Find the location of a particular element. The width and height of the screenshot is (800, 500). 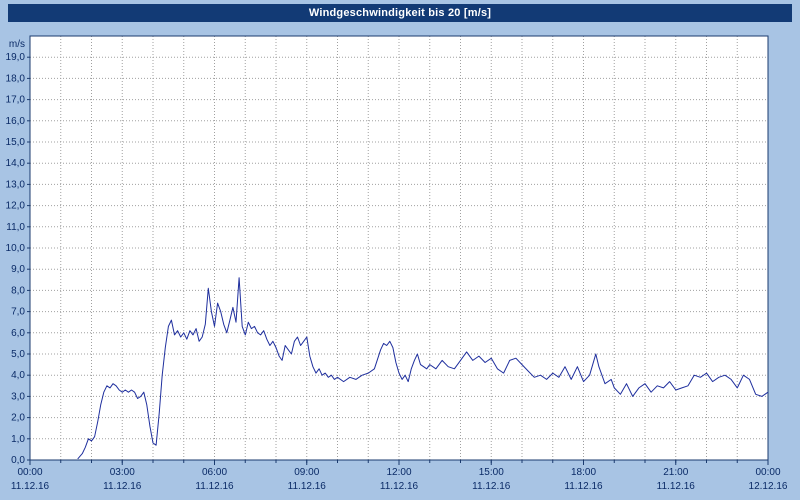

y-tick-label: 3,0 is located at coordinates (18, 396).